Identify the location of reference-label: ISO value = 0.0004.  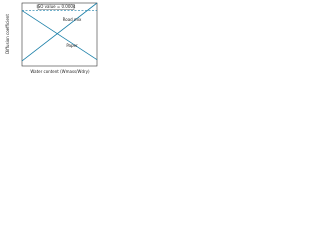
(56, 6).